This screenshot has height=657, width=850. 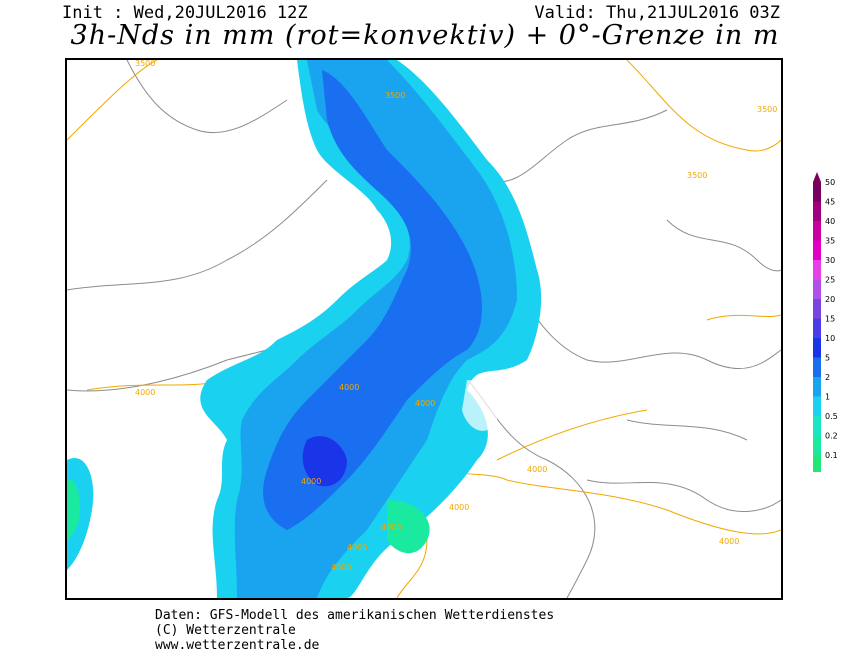 I want to click on scale-label: 45, so click(x=830, y=202).